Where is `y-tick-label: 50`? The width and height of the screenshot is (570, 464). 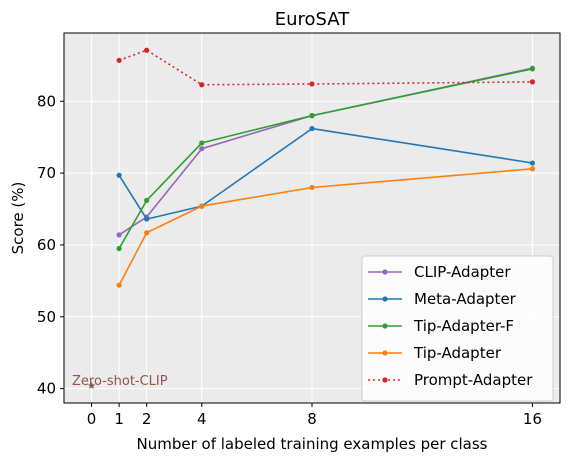 y-tick-label: 50 is located at coordinates (46, 317).